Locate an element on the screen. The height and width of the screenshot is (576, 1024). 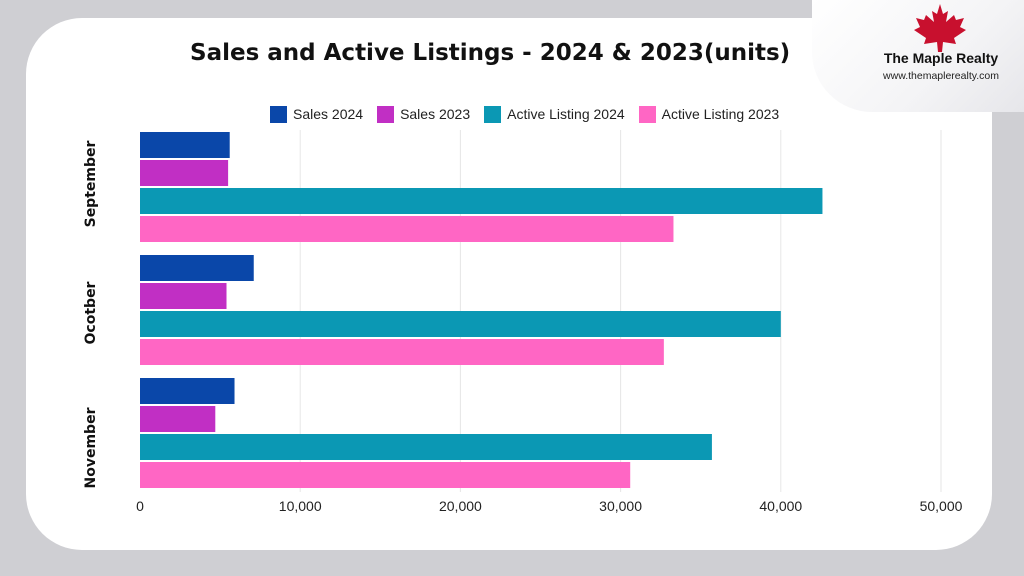
legend-label: Sales 2023 is located at coordinates (435, 114).